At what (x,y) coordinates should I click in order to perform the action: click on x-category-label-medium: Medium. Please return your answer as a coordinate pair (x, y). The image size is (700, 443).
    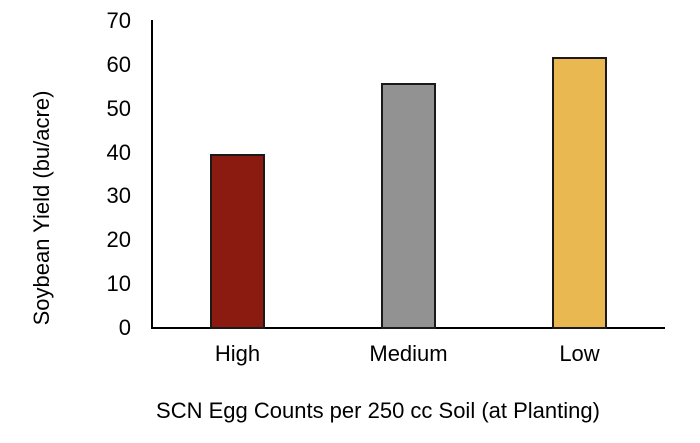
    Looking at the image, I should click on (408, 353).